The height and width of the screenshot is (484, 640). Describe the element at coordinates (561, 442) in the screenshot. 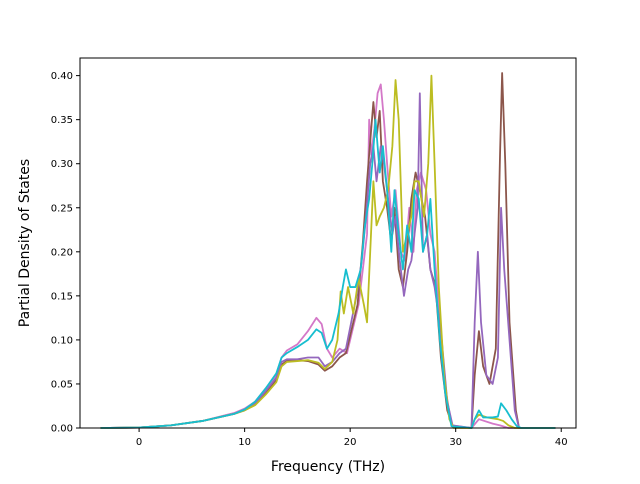

I see `x-tick-label: 40` at that location.